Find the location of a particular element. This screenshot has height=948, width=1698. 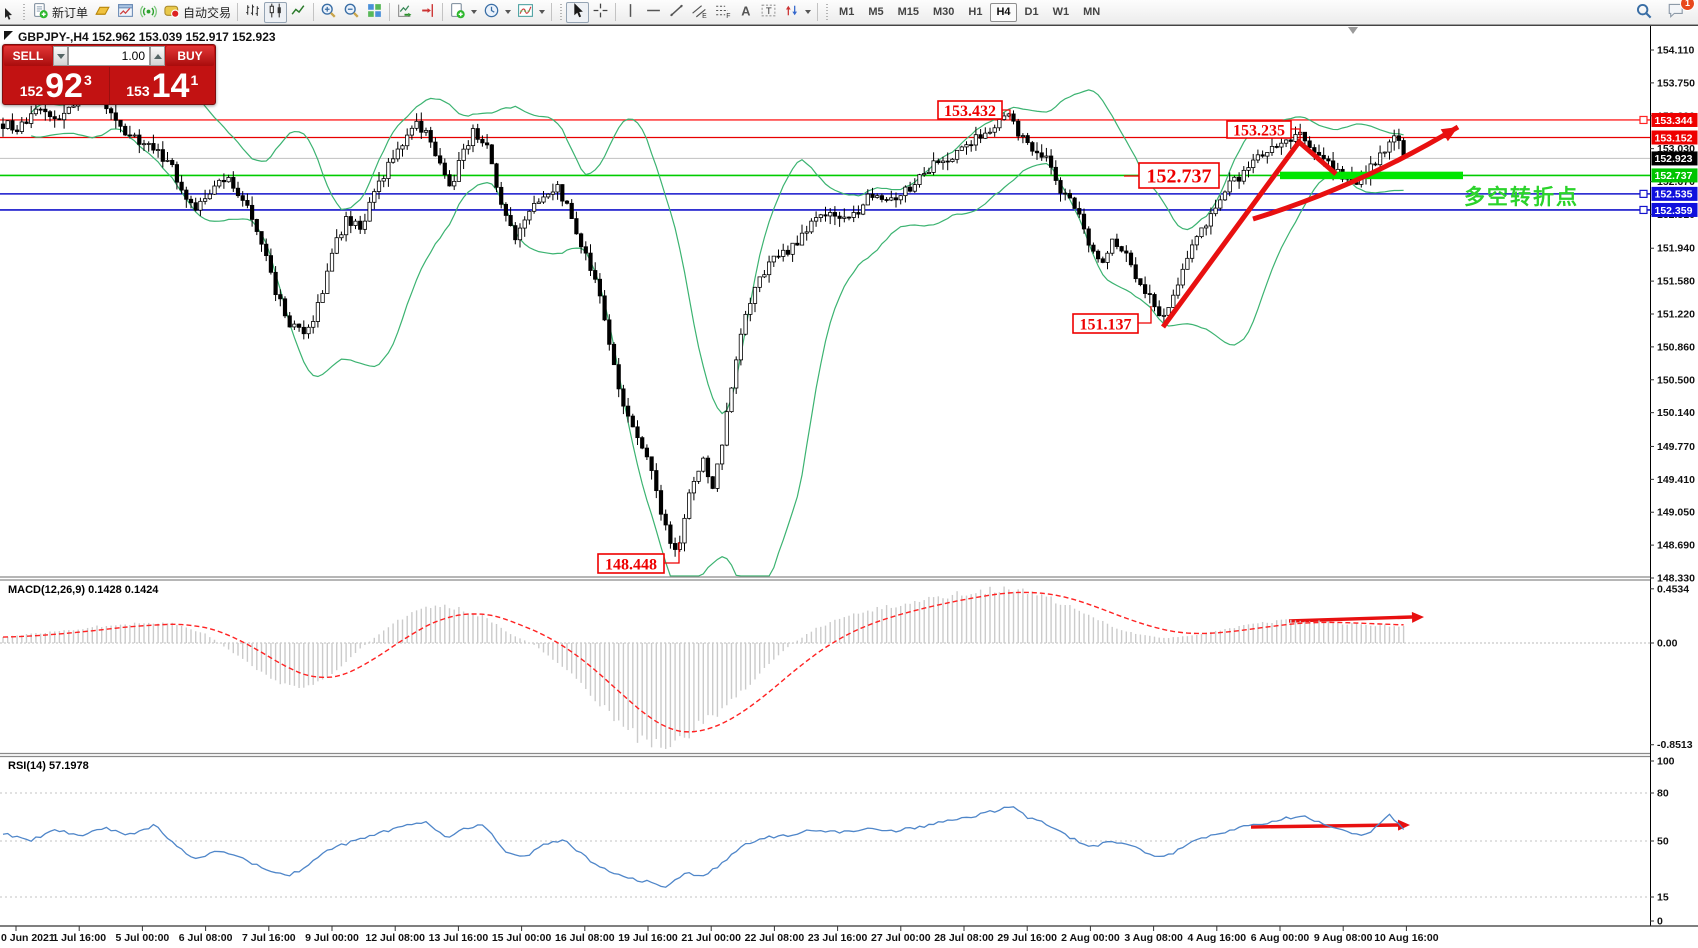

price-annotation-text: 152.737 is located at coordinates (1179, 177).